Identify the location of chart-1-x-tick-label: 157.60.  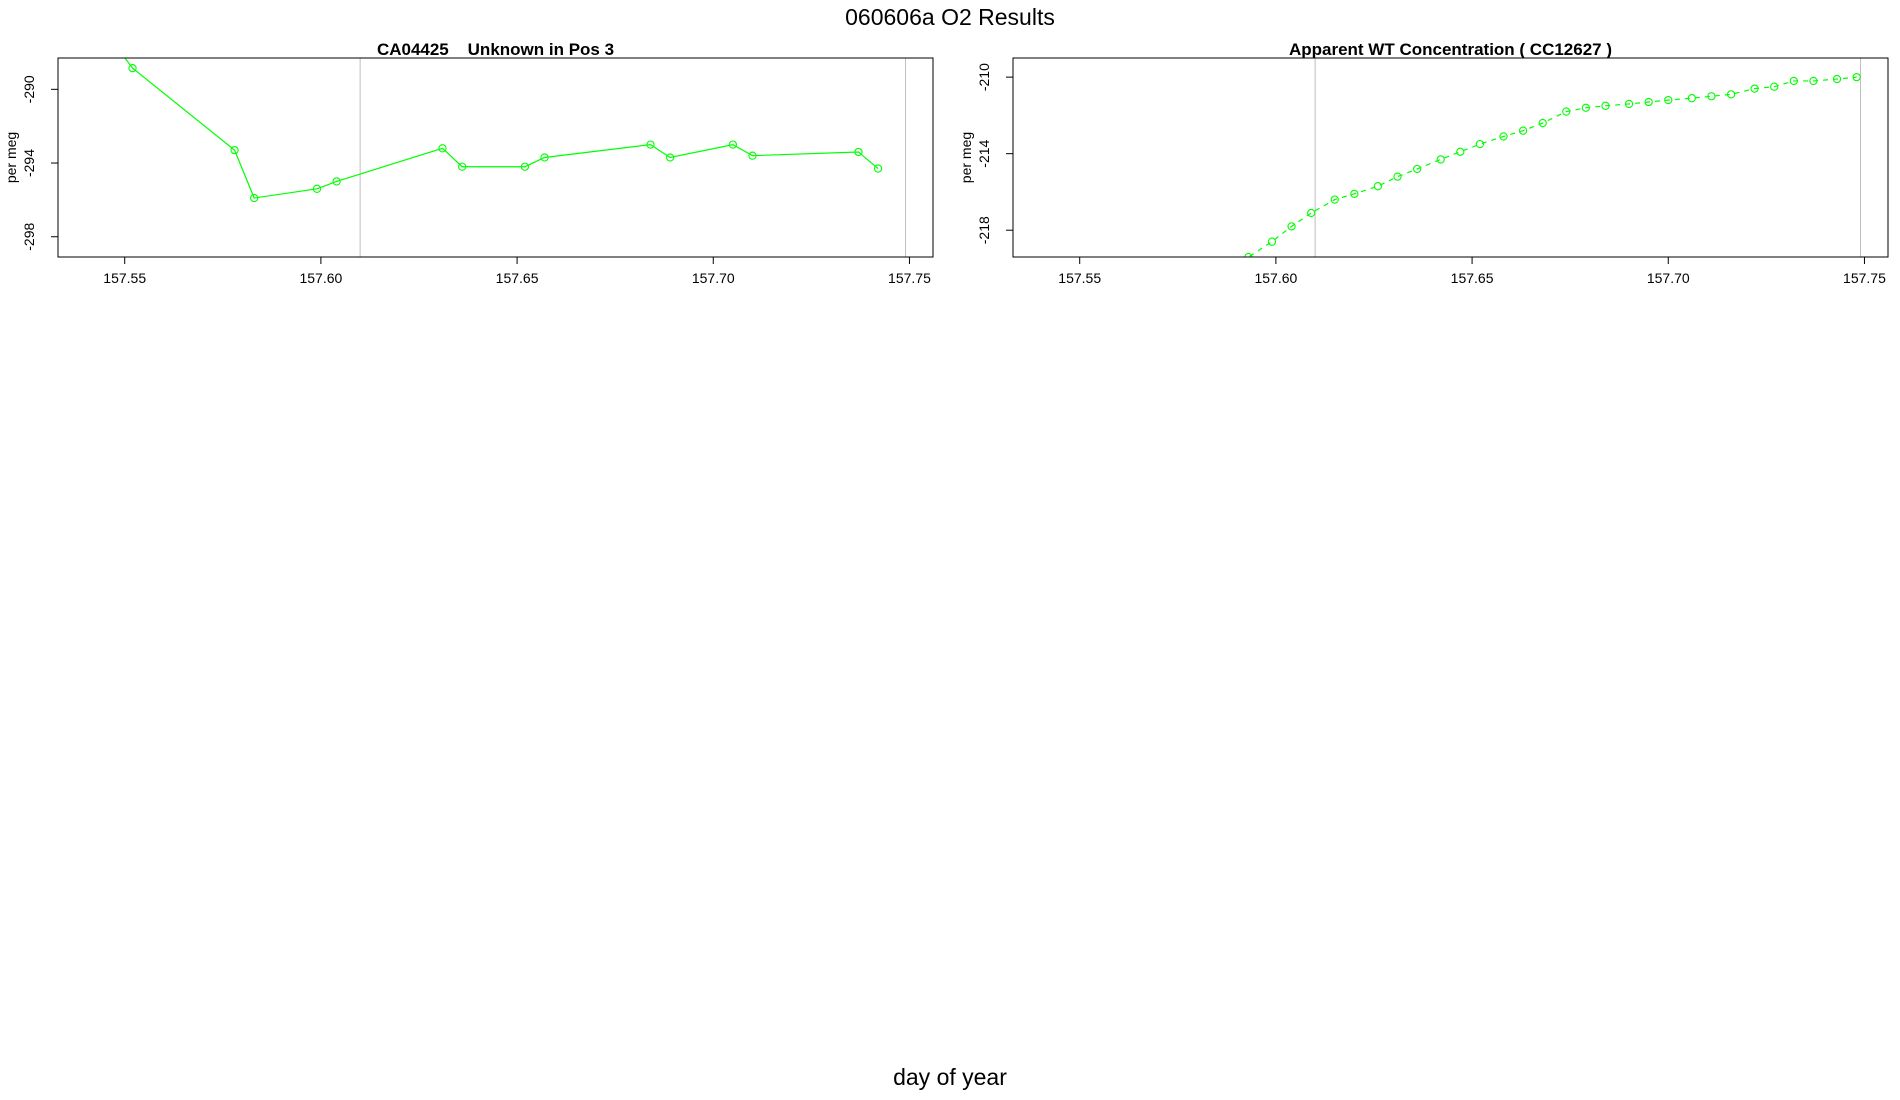
(1275, 278).